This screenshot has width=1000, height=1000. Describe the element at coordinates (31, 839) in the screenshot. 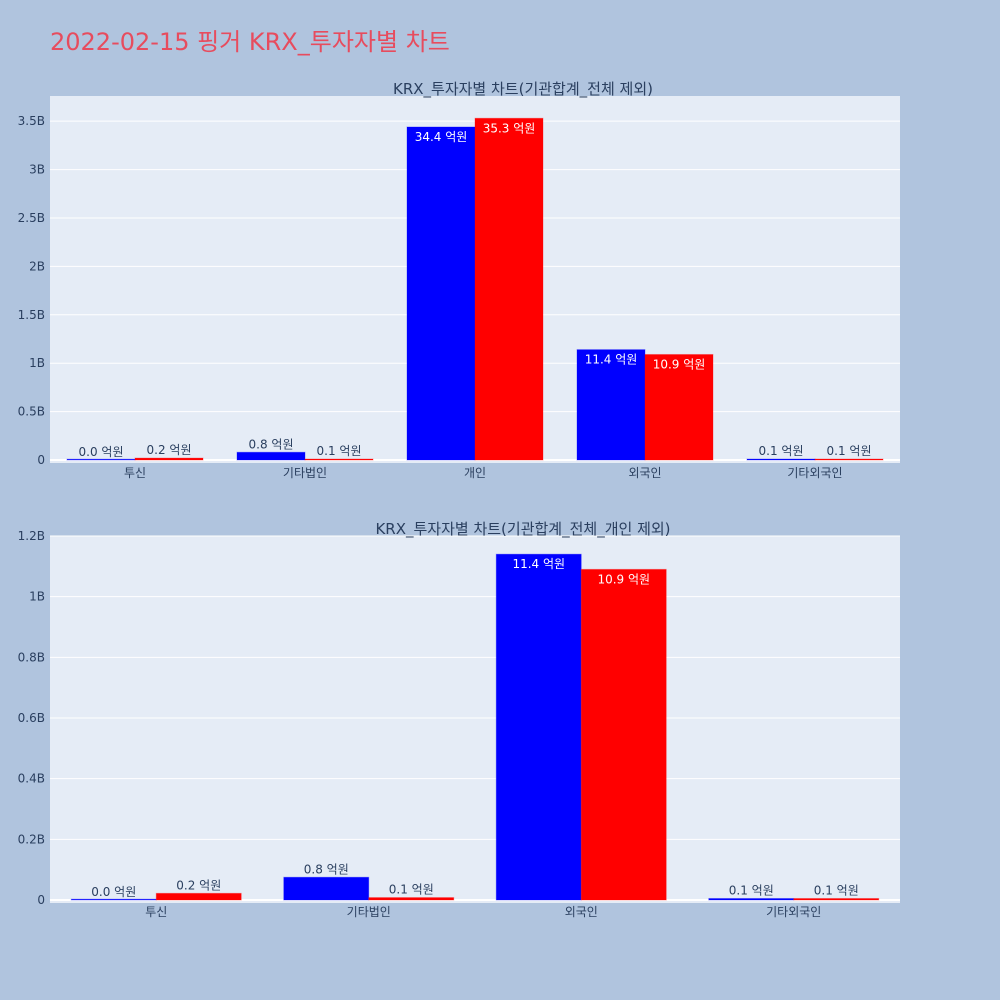

I see `y-tick-label: 0.2B` at that location.